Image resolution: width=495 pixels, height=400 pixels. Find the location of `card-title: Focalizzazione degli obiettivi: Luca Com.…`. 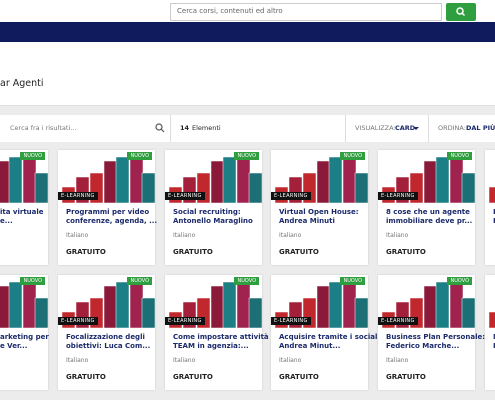

card-title: Focalizzazione degli obiettivi: Luca Com.… is located at coordinates (108, 342).